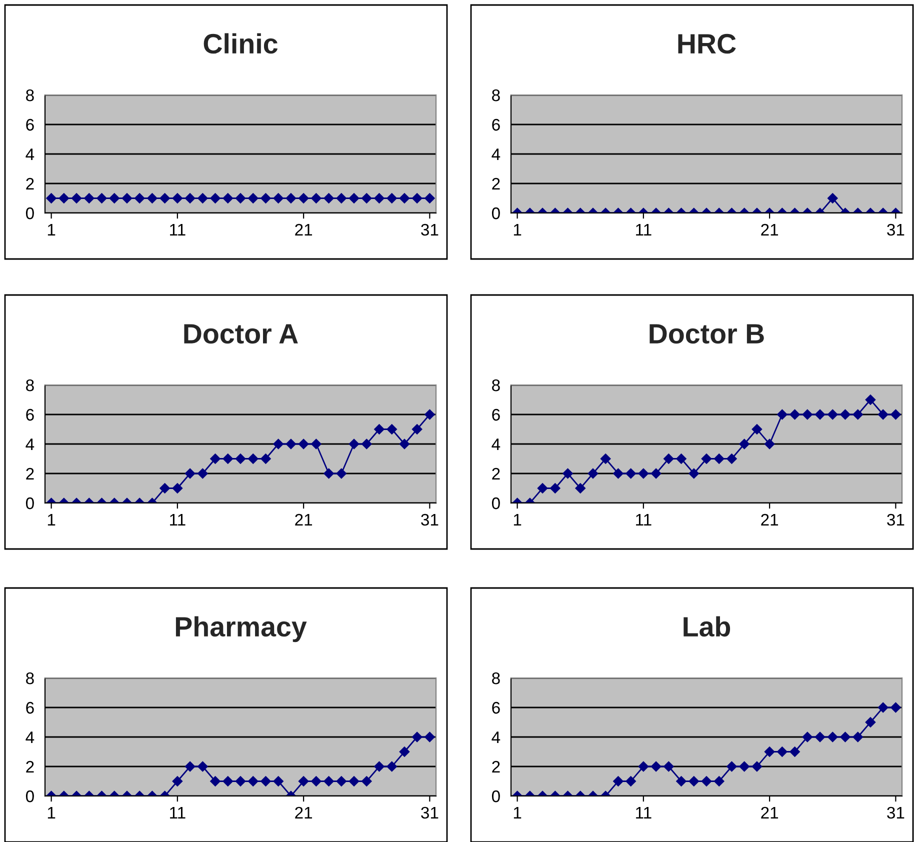  What do you see at coordinates (241, 334) in the screenshot?
I see `chart-title: Doctor A` at bounding box center [241, 334].